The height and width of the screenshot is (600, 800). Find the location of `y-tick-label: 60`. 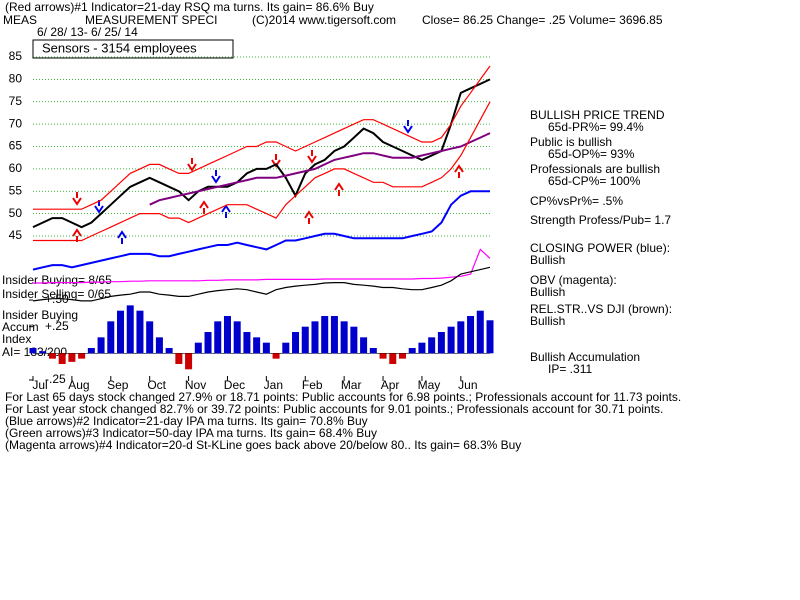

y-tick-label: 60 is located at coordinates (16, 168).